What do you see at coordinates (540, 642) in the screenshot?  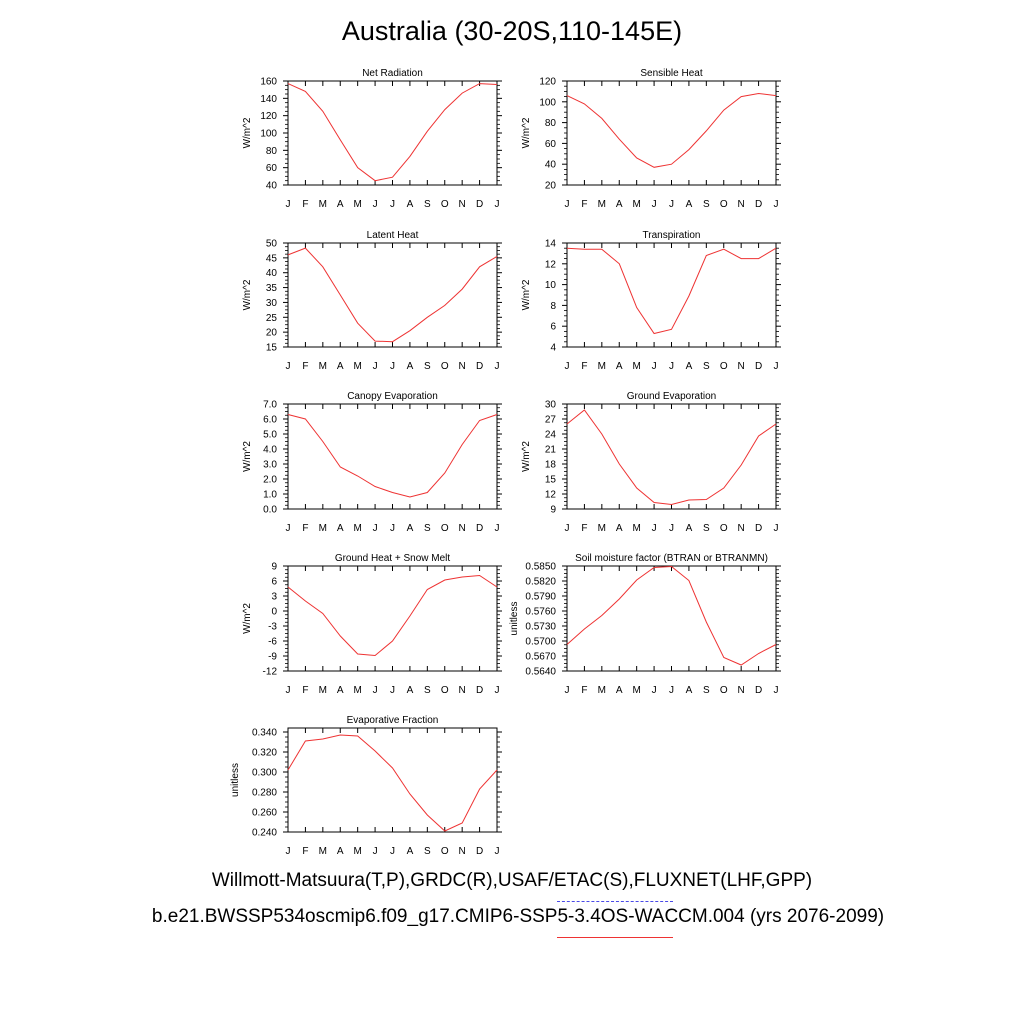 I see `y-tick-label: 0.5700` at bounding box center [540, 642].